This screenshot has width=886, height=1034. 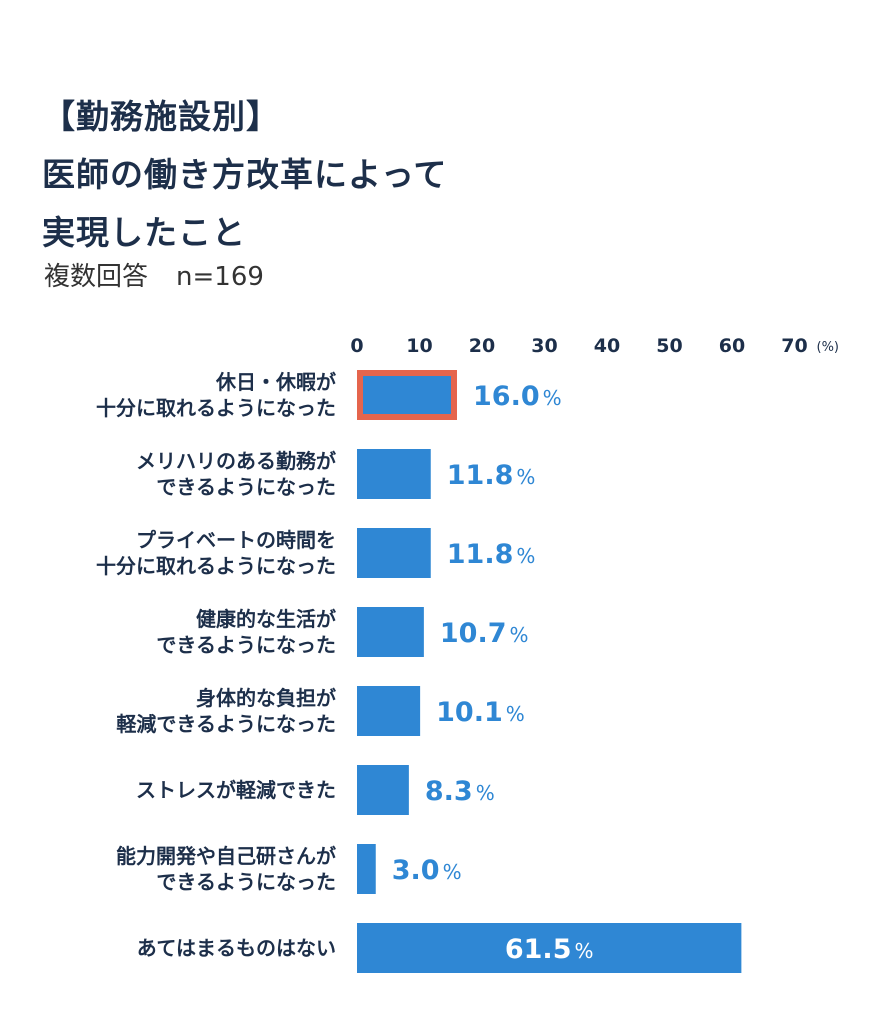 I want to click on x-tick-label: 20, so click(x=482, y=346).